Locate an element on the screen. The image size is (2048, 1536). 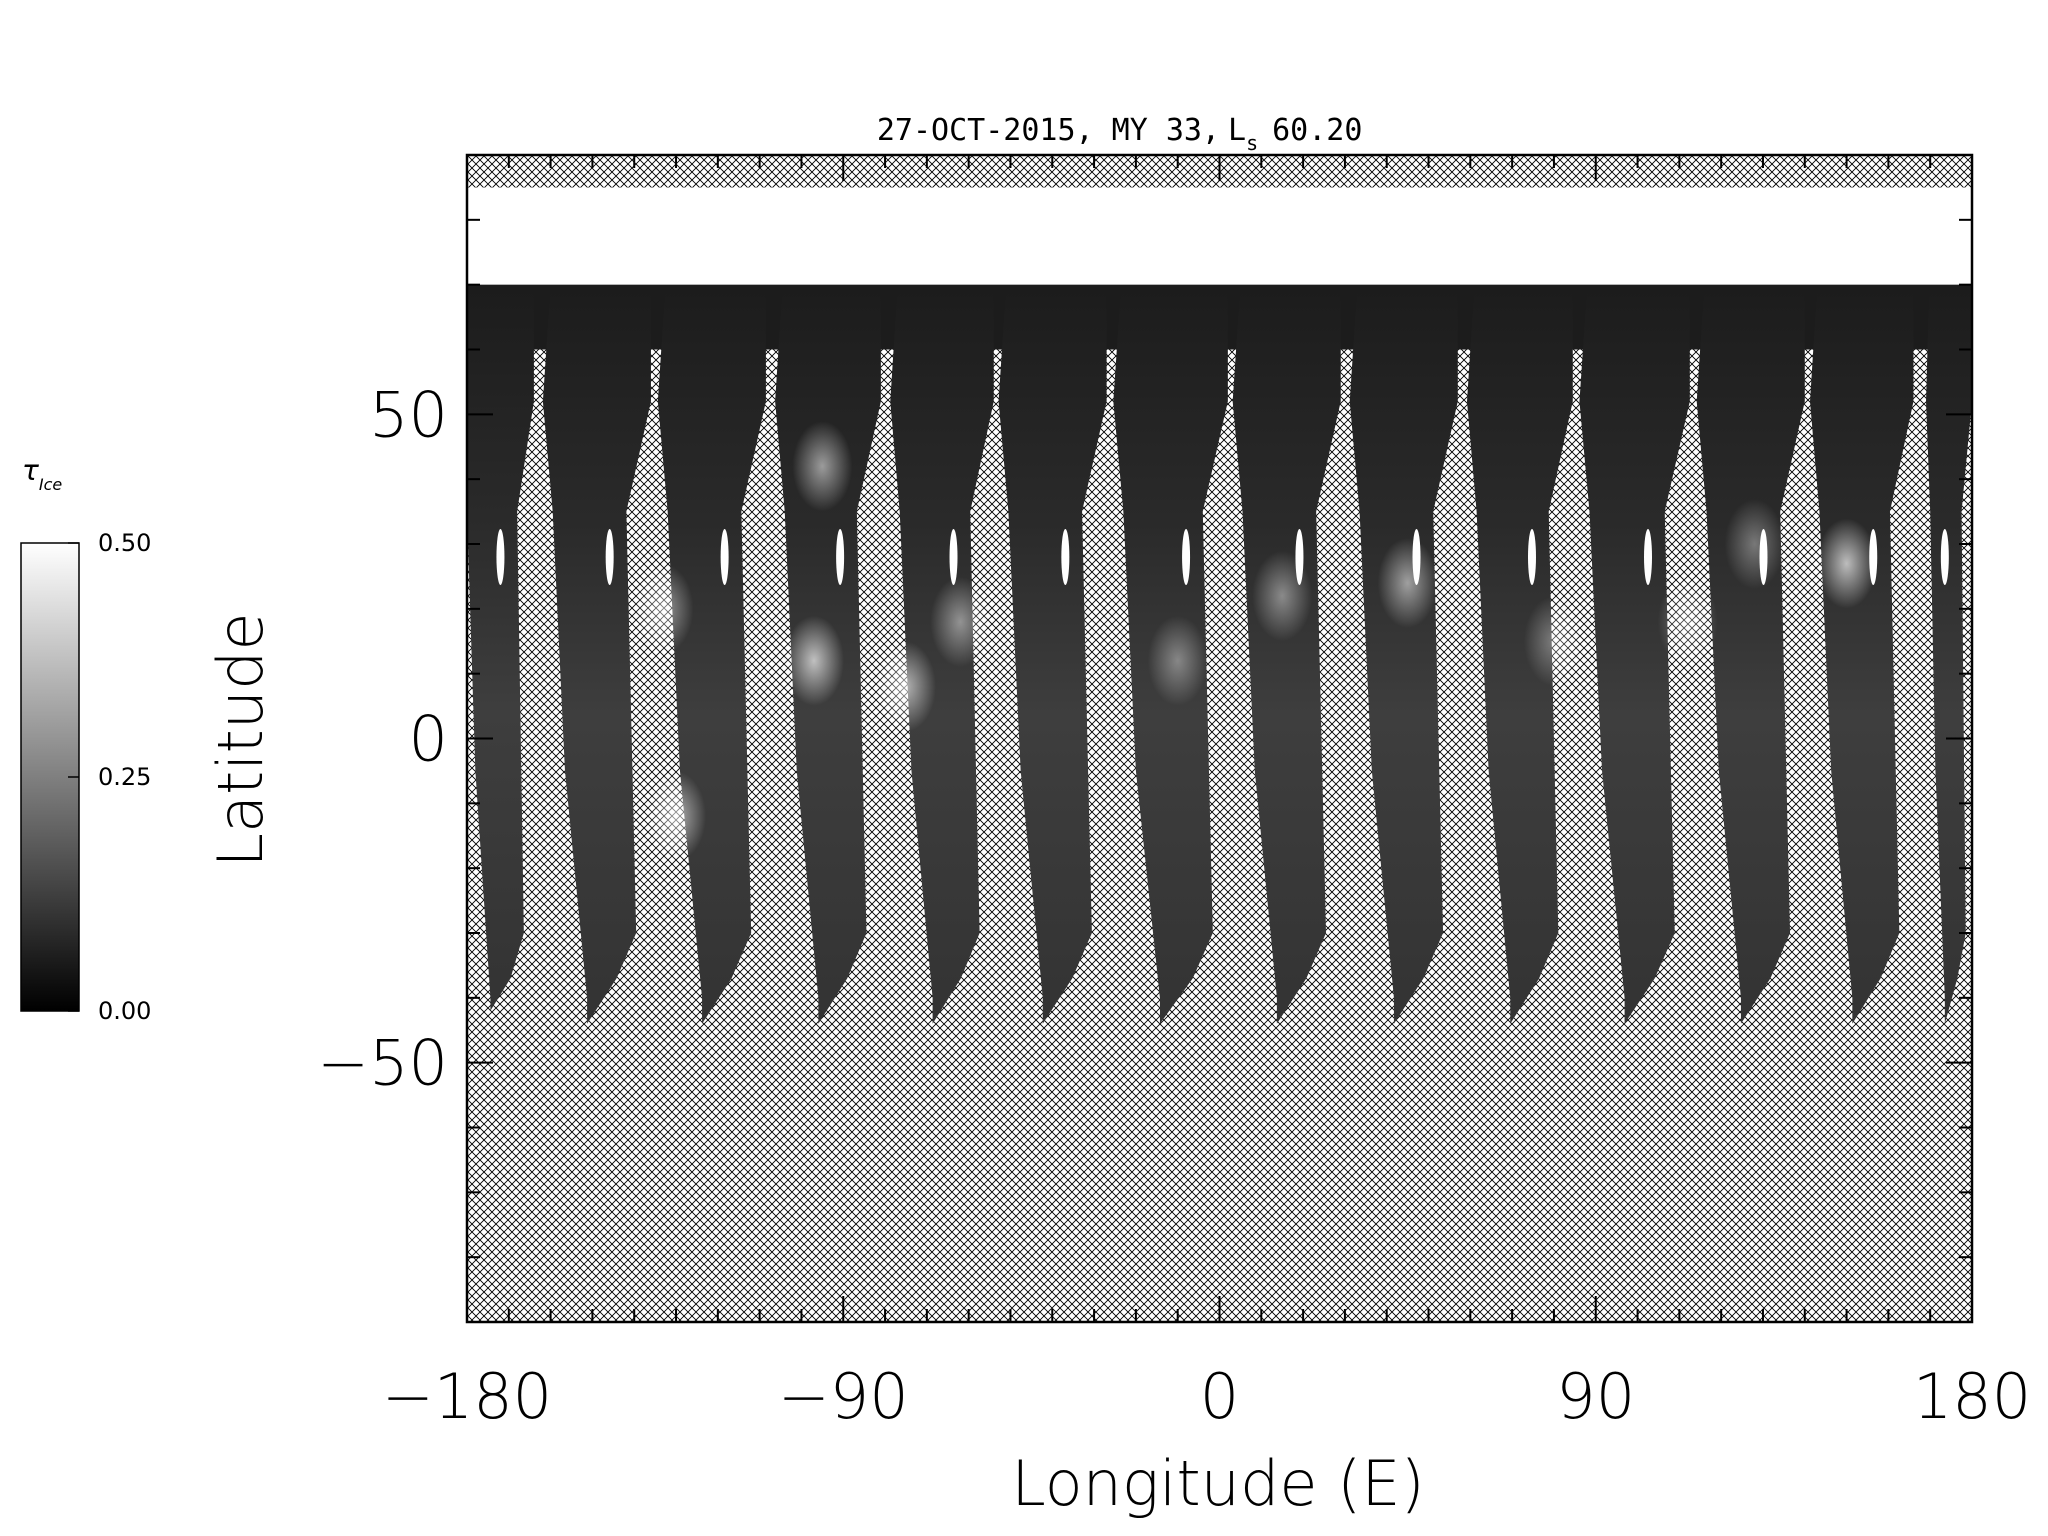
chart-title: 27-OCT-2015, MY 33, is located at coordinates (1048, 130).